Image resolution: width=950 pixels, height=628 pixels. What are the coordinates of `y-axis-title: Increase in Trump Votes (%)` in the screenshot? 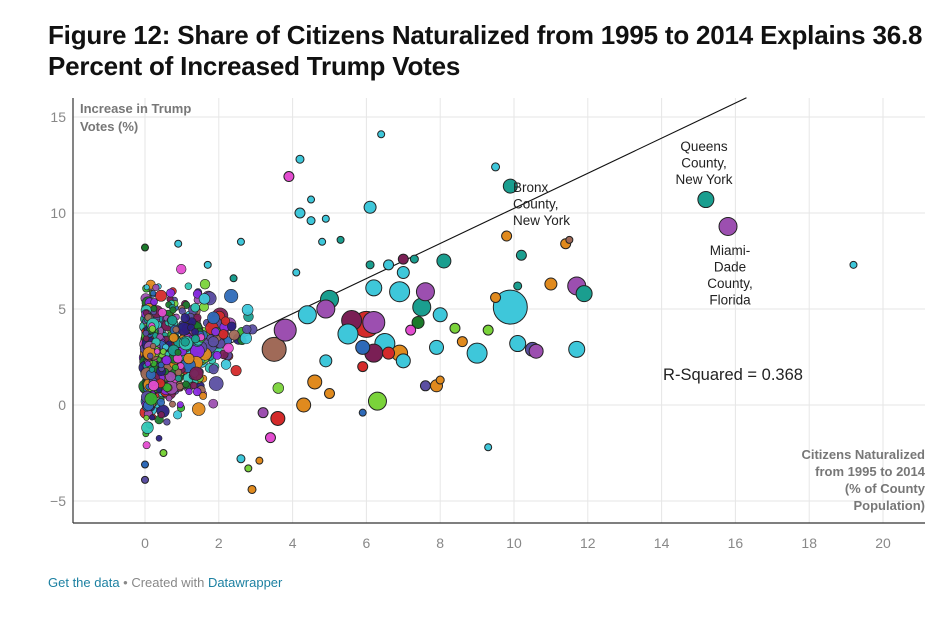 It's located at (135, 117).